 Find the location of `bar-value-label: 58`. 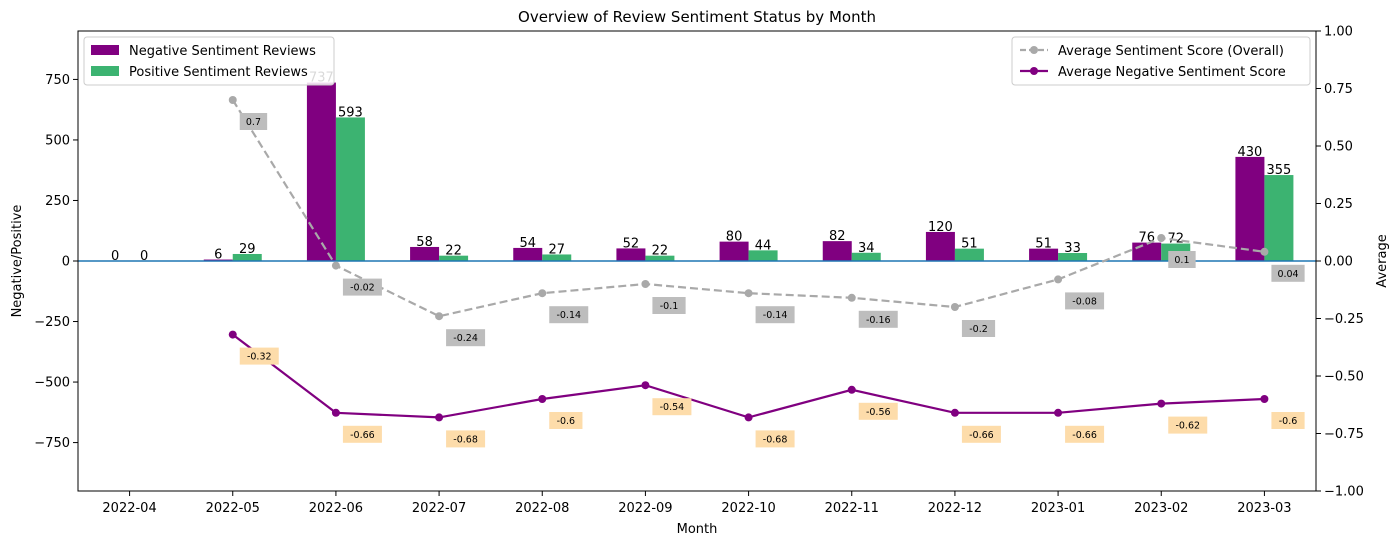

bar-value-label: 58 is located at coordinates (424, 242).